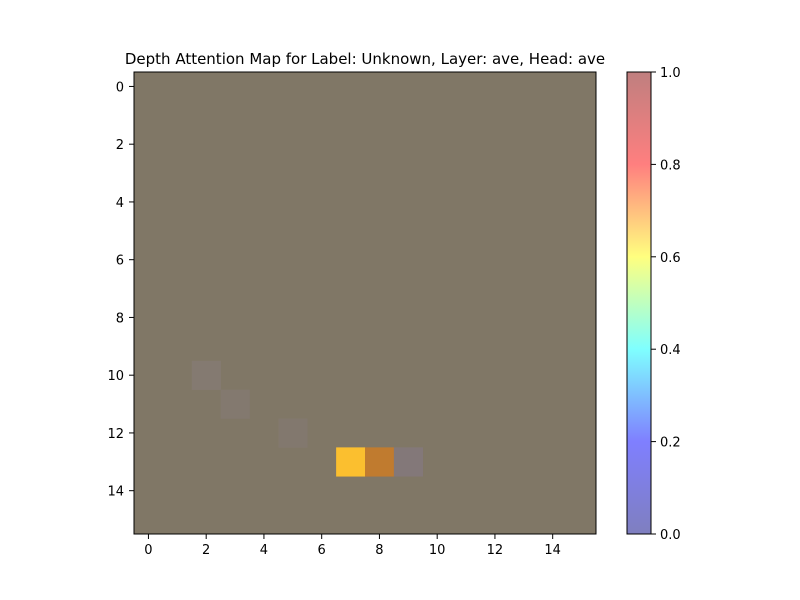 This screenshot has height=600, width=800. What do you see at coordinates (264, 550) in the screenshot?
I see `x-tick-label-2: 4` at bounding box center [264, 550].